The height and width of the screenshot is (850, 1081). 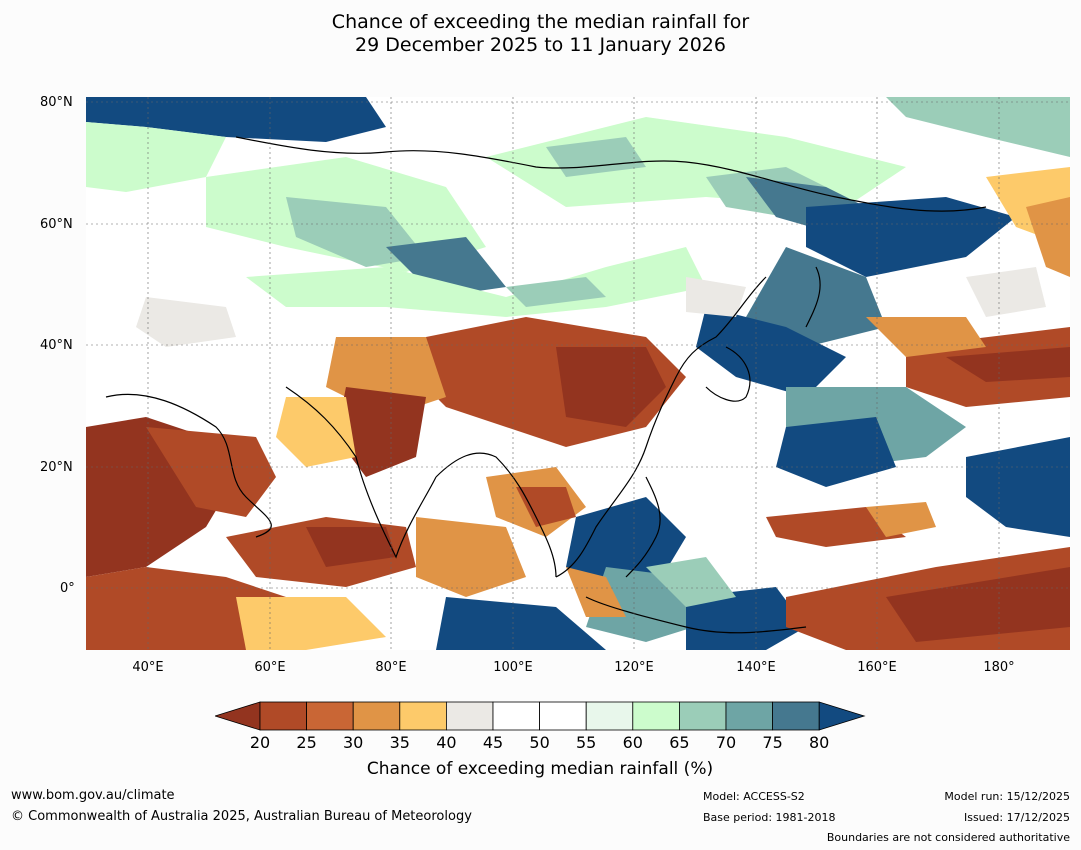 What do you see at coordinates (540, 769) in the screenshot?
I see `colorbar-title: Chance of exceeding median rainfall (%)` at bounding box center [540, 769].